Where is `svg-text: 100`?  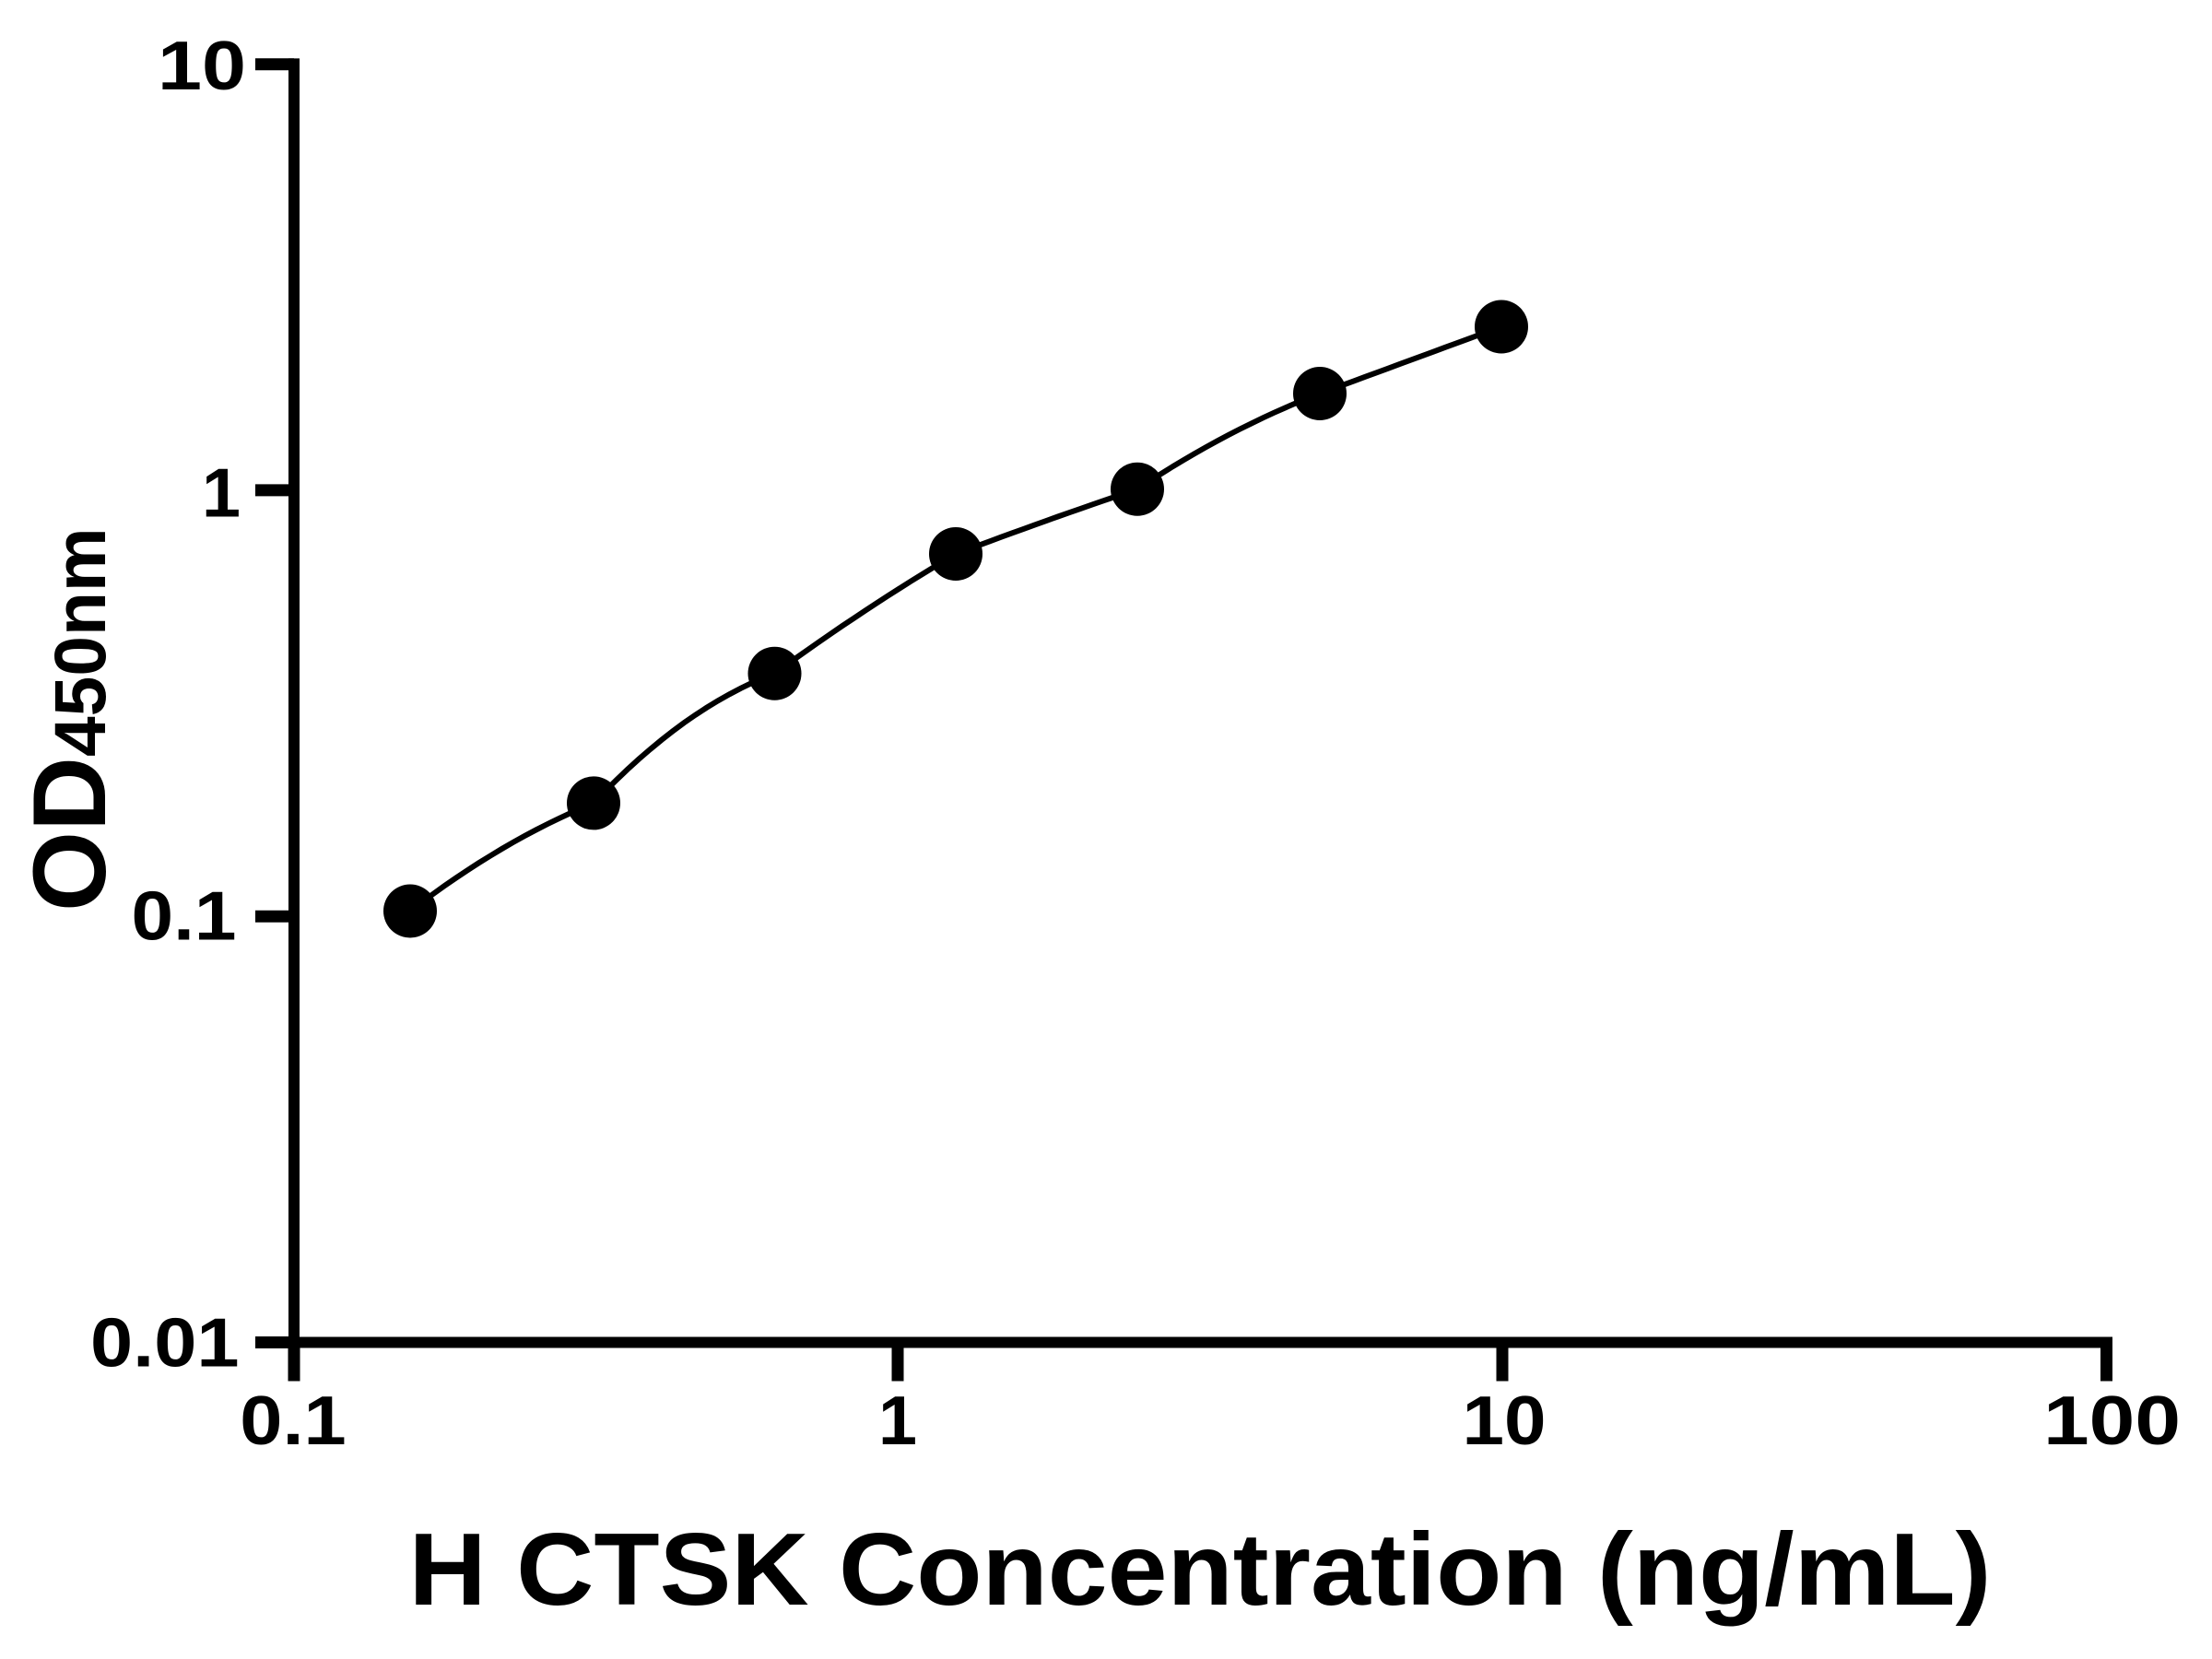
svg-text: 100 is located at coordinates (2112, 1420).